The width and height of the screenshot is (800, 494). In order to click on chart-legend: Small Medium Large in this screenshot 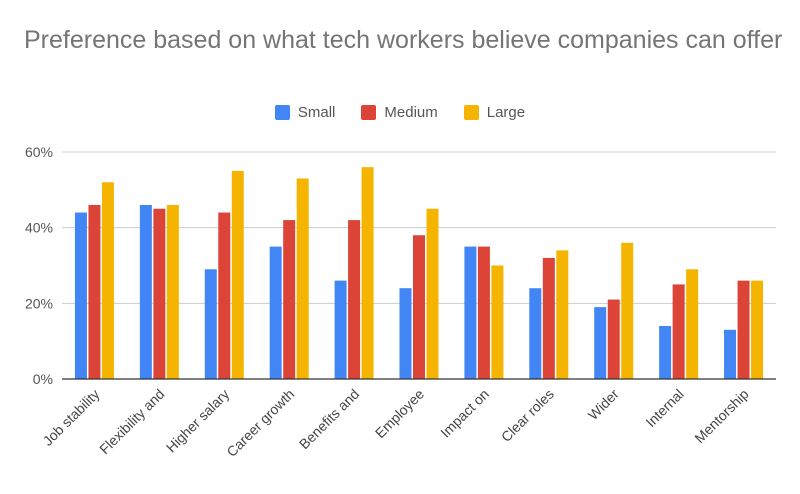, I will do `click(400, 112)`.